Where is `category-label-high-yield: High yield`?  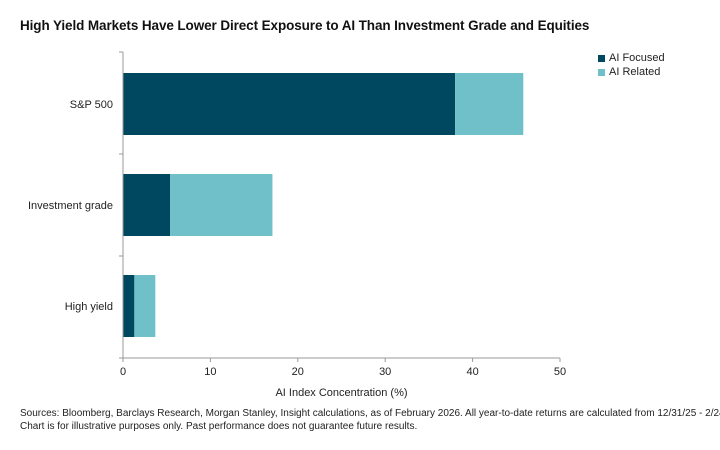 category-label-high-yield: High yield is located at coordinates (89, 307).